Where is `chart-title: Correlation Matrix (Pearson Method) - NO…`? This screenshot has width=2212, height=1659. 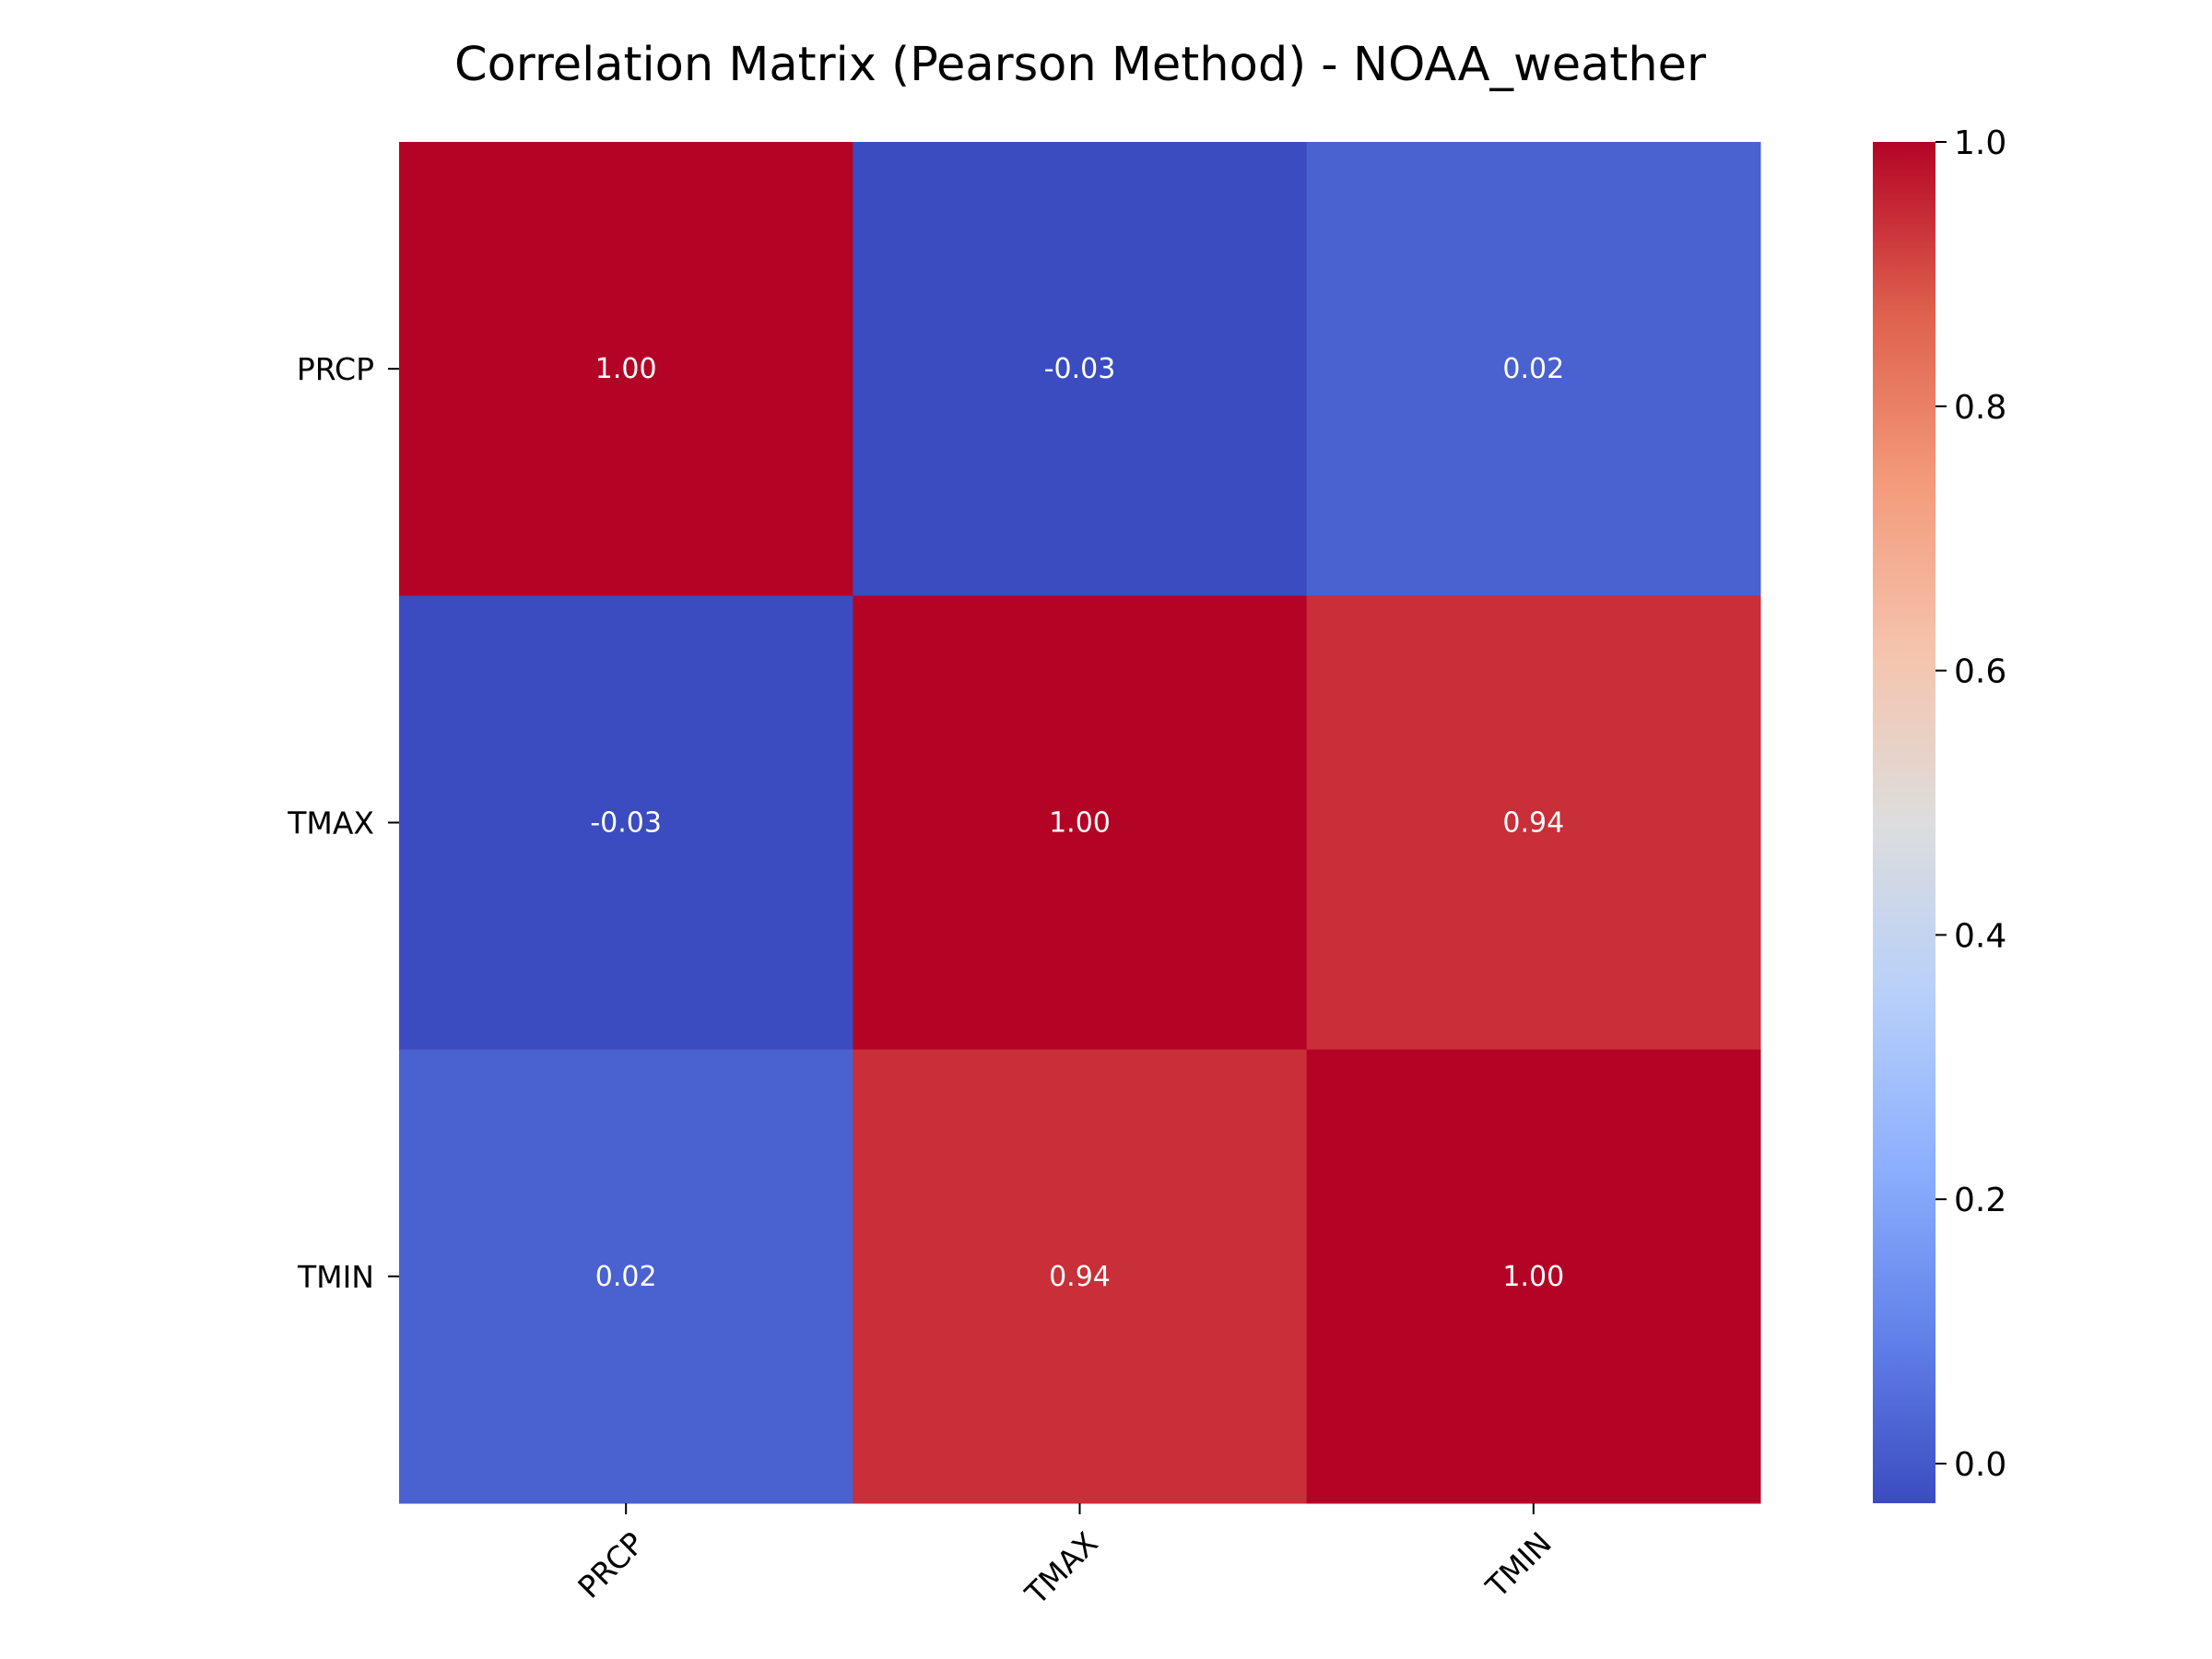
chart-title: Correlation Matrix (Pearson Method) - NO… is located at coordinates (1080, 65).